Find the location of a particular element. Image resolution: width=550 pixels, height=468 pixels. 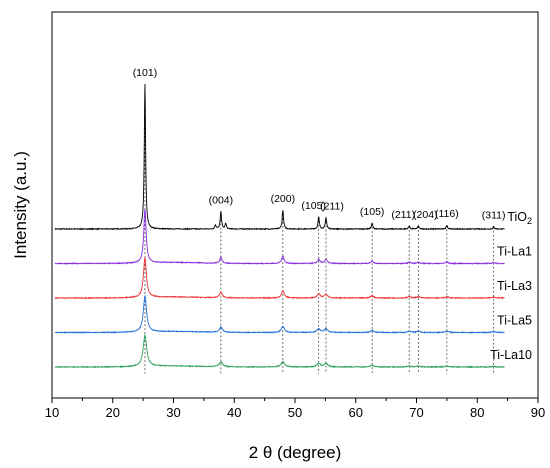

x-tick-label: 10 is located at coordinates (52, 412).